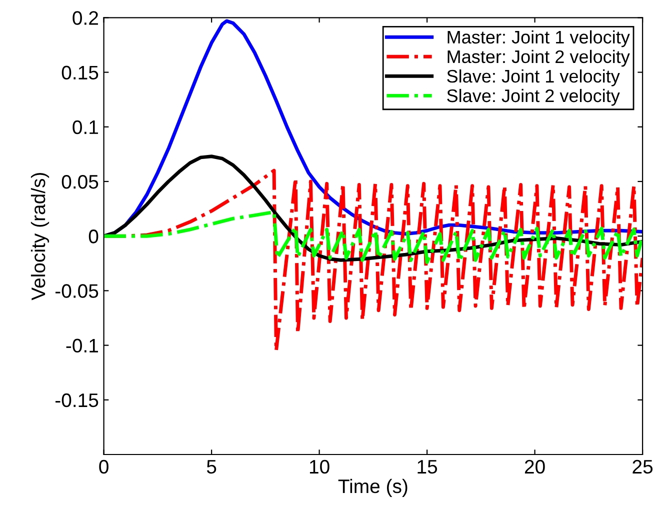  What do you see at coordinates (93, 237) in the screenshot?
I see `y-tick-label: 0` at bounding box center [93, 237].